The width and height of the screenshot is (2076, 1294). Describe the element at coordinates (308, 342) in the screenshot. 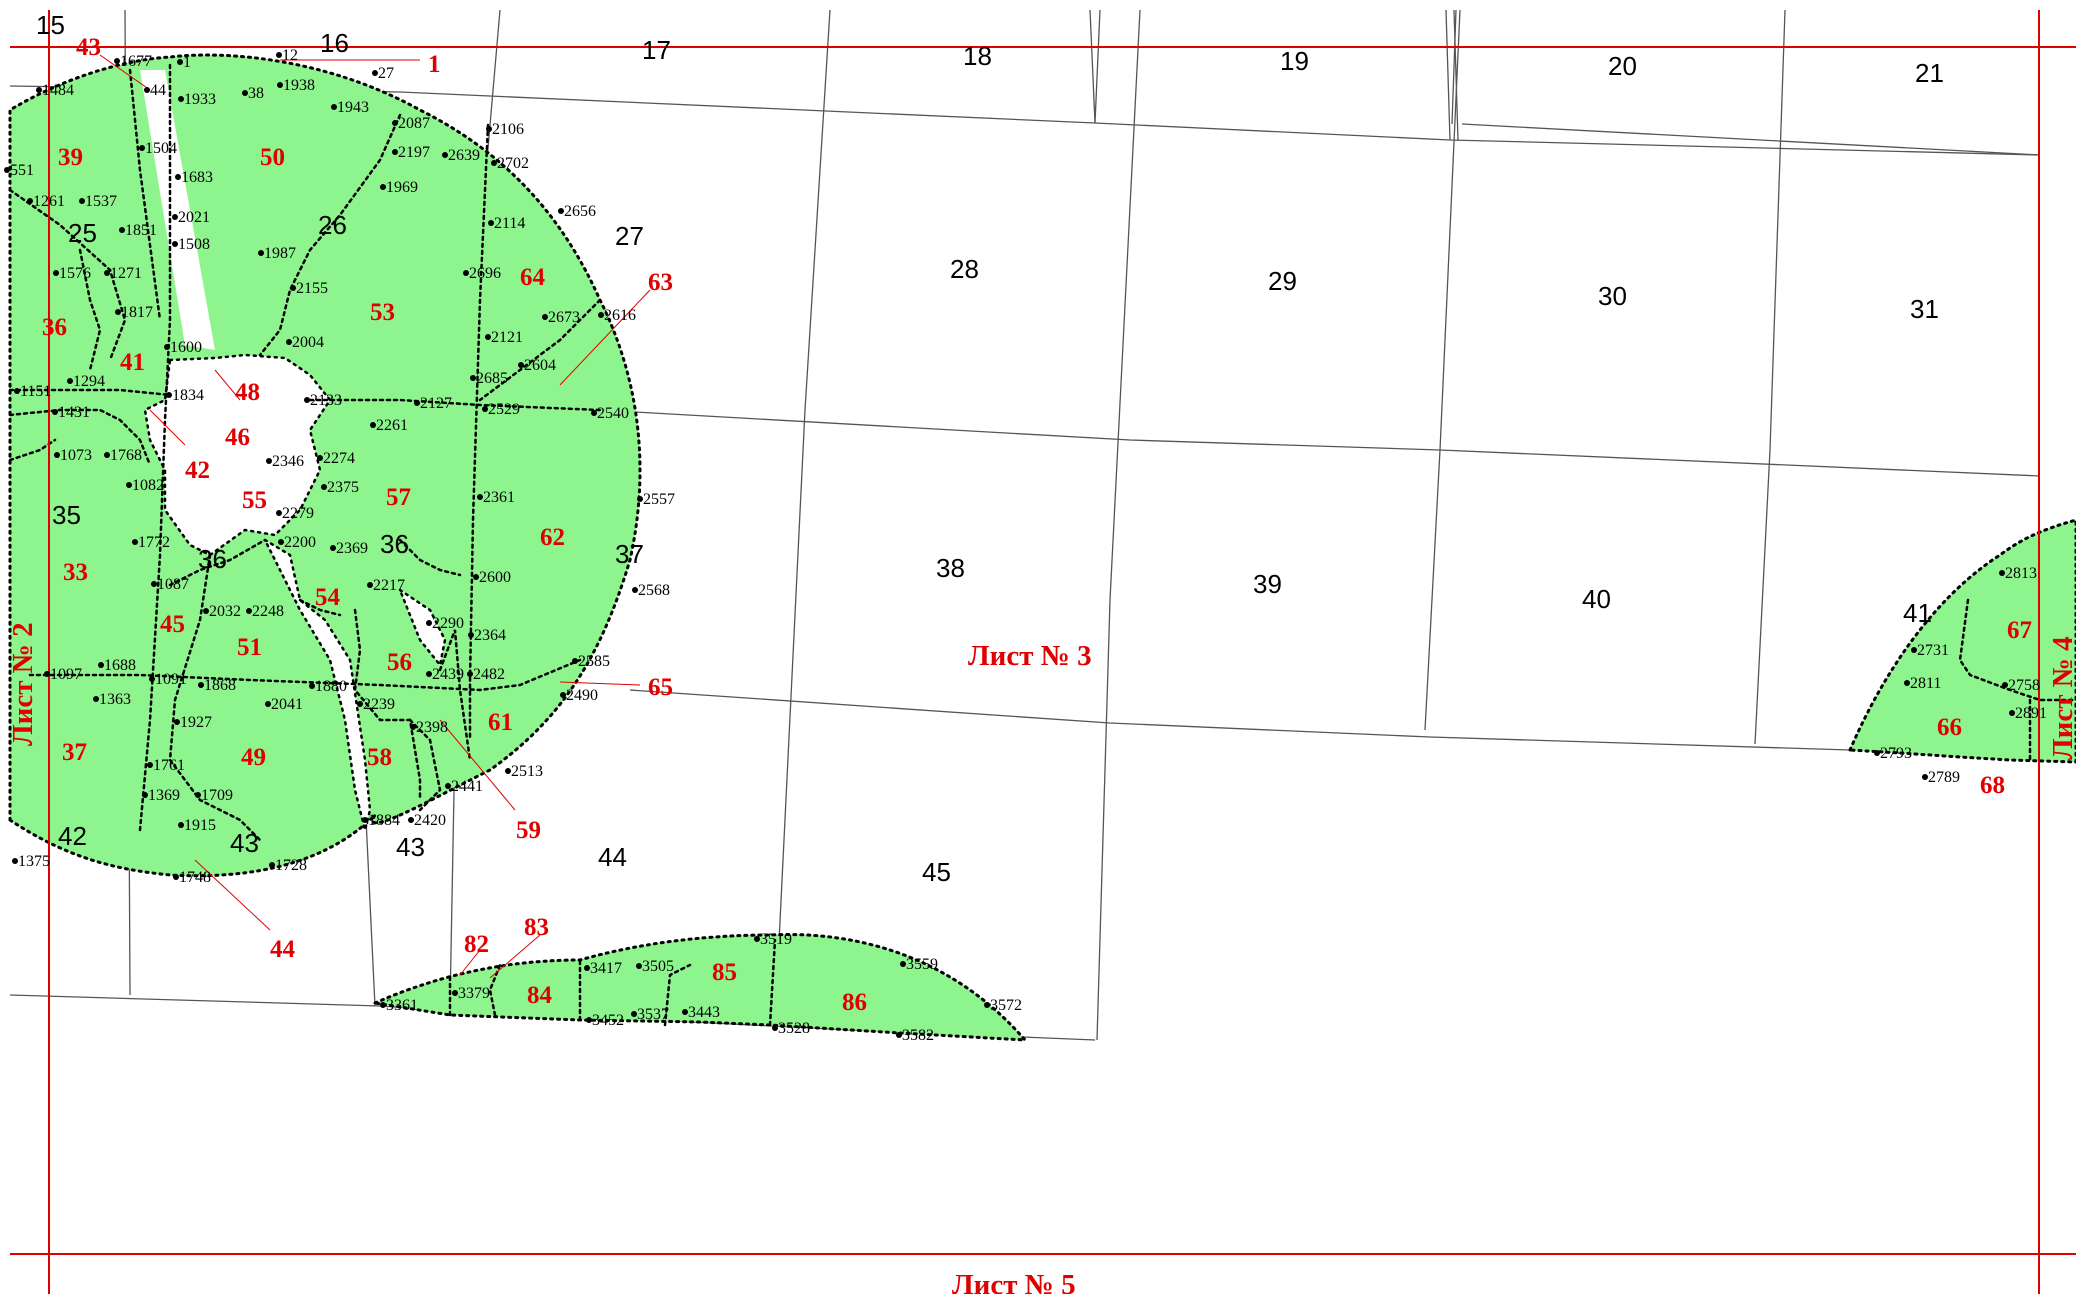

I see `point-label: 2004` at that location.